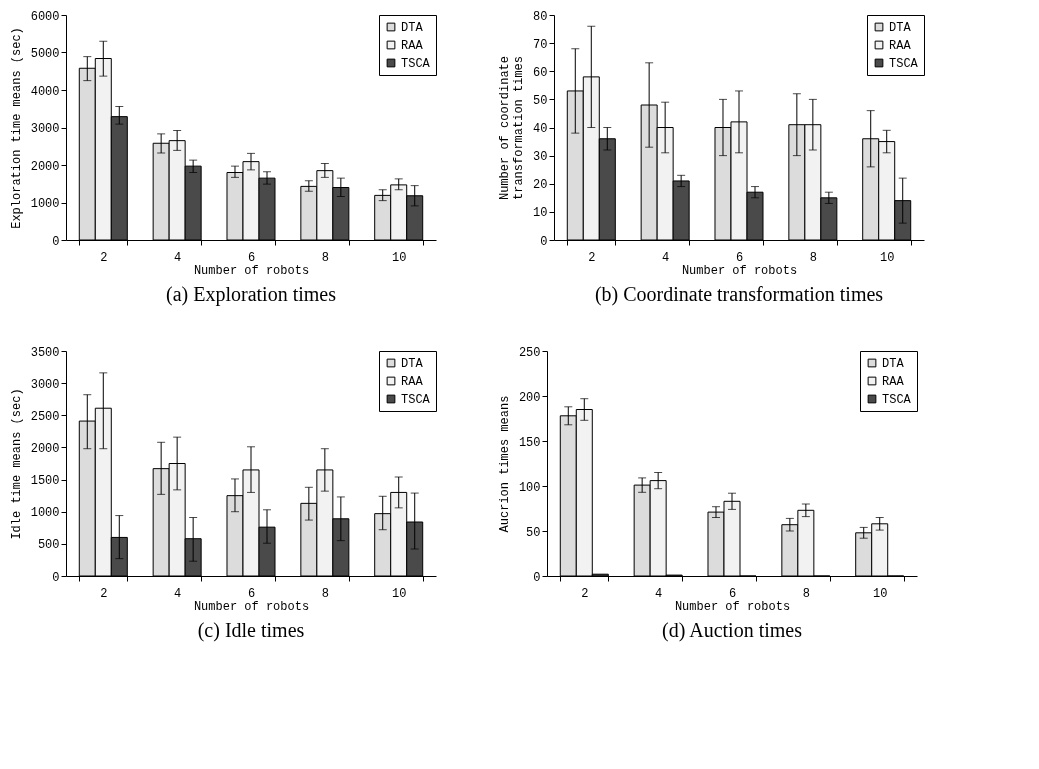 The width and height of the screenshot is (1039, 769). Describe the element at coordinates (739, 294) in the screenshot. I see `text: (b) Coordinate transformation times` at that location.